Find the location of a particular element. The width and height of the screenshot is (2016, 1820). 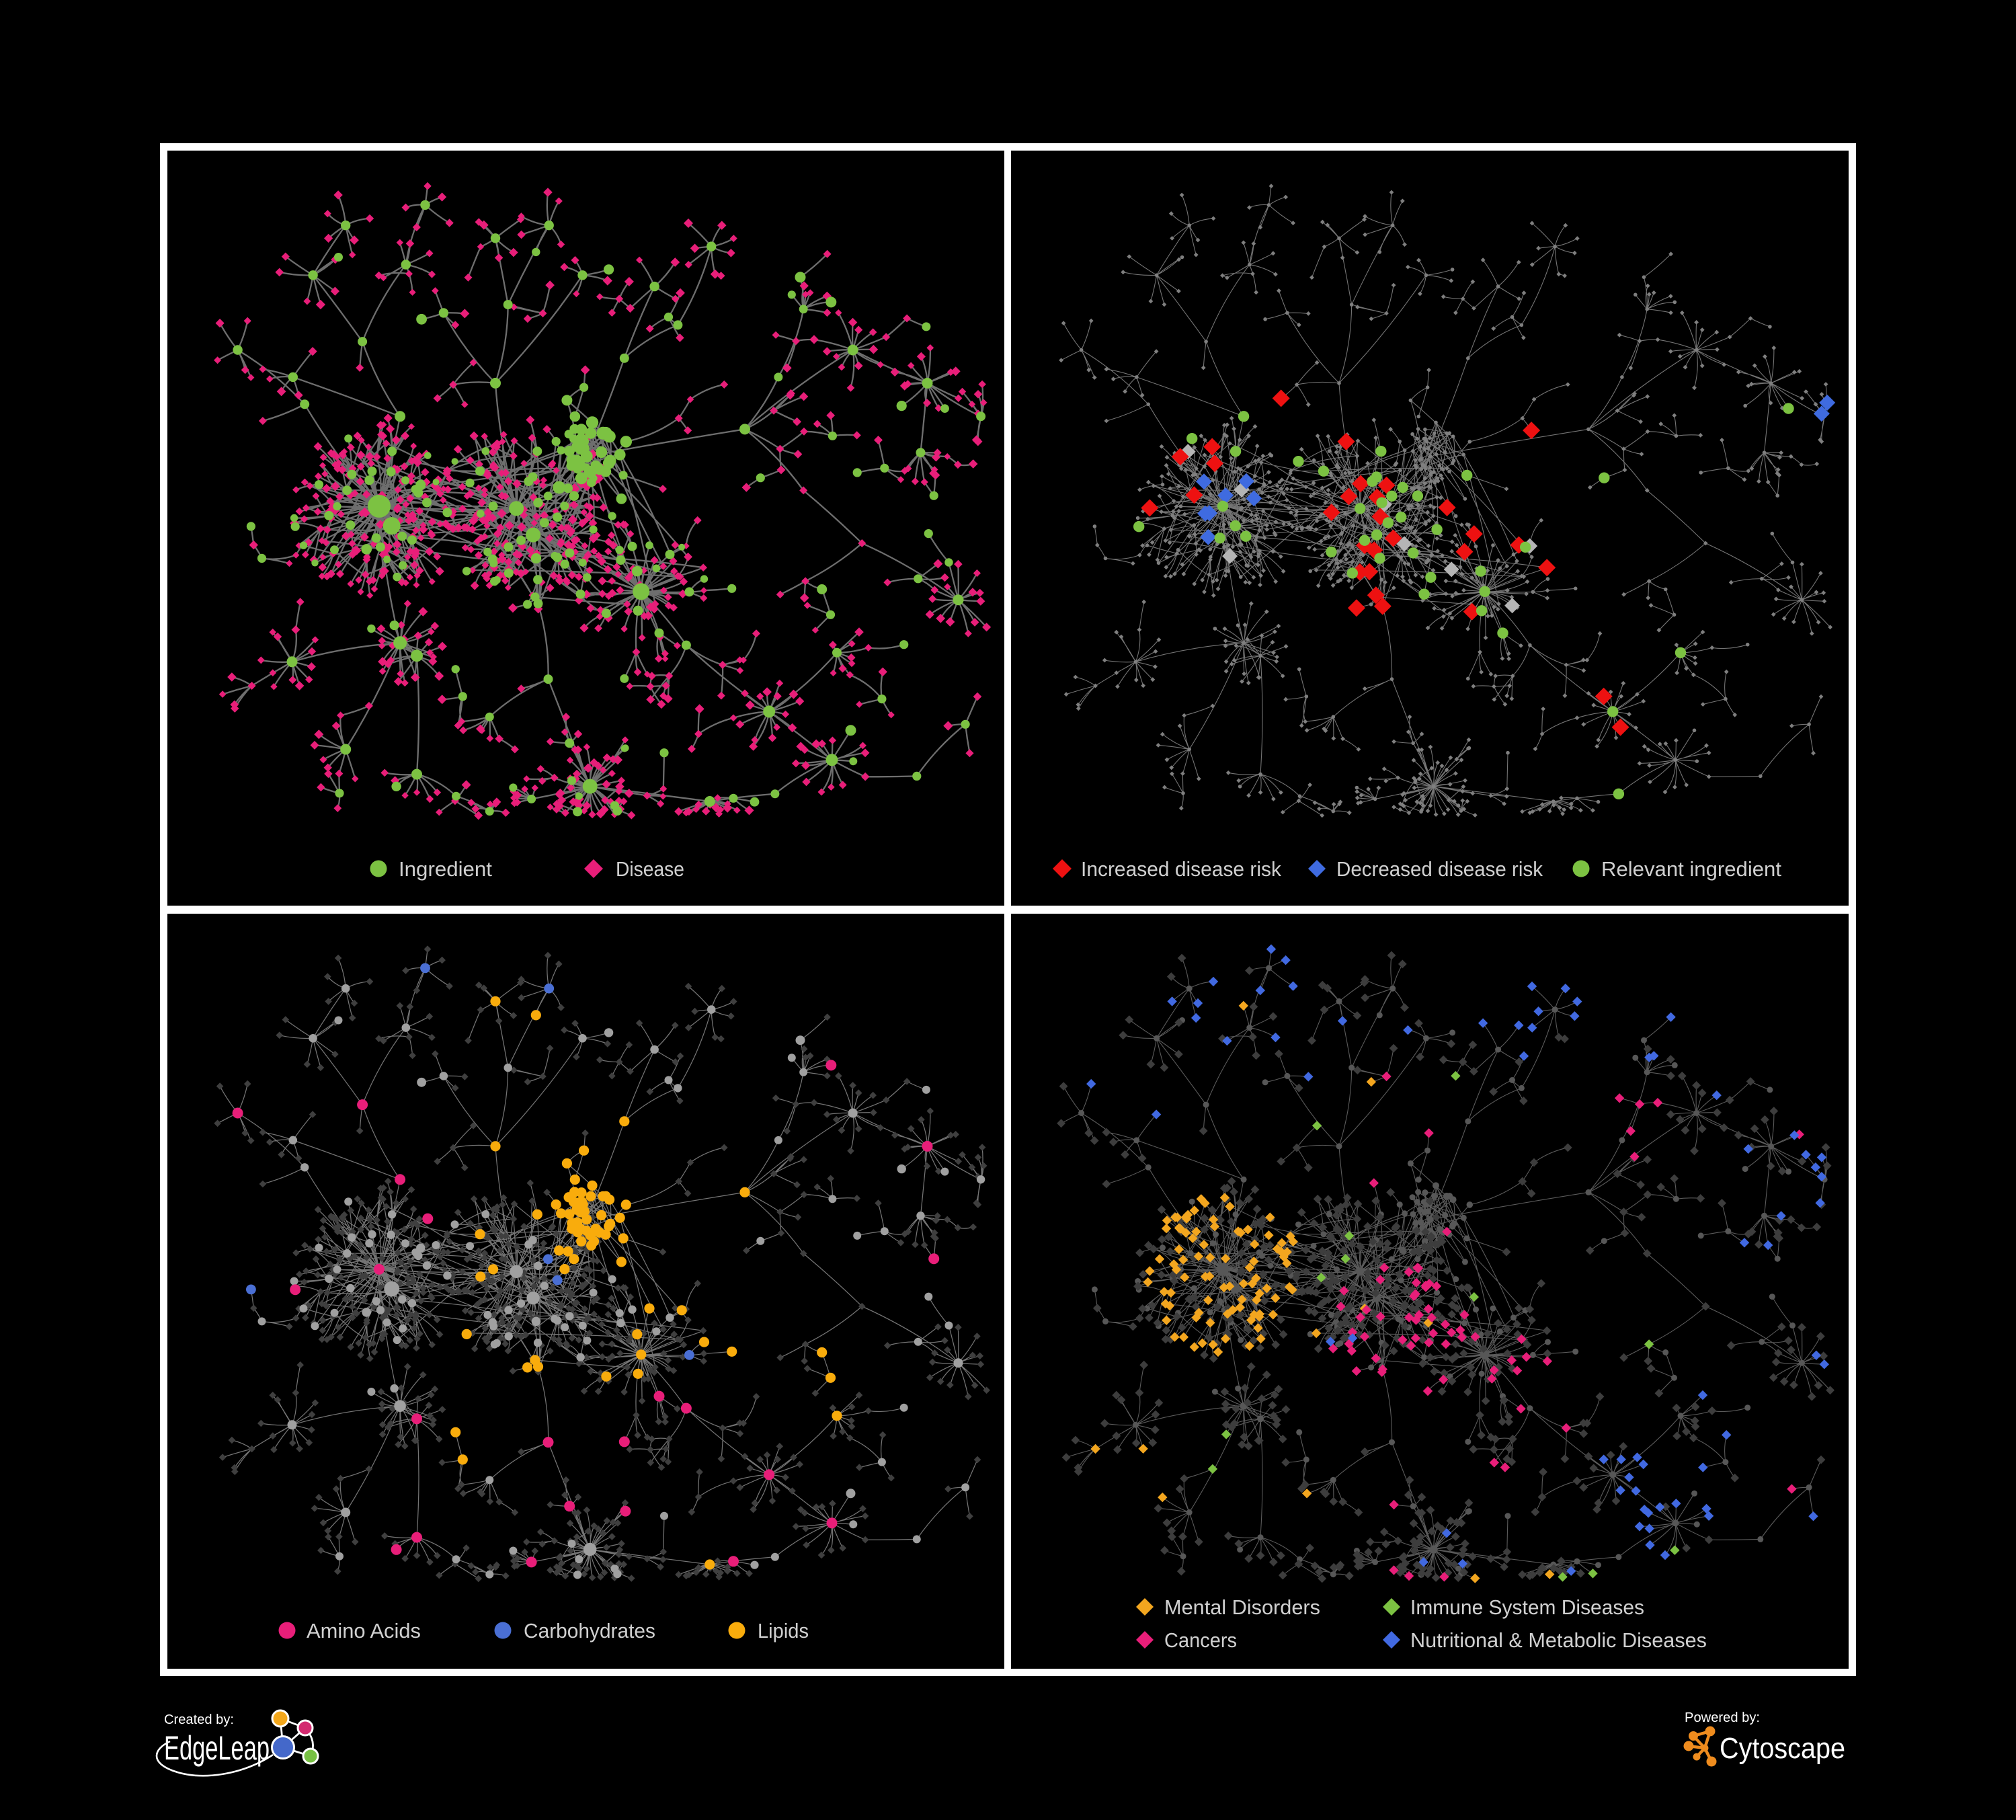

svg-text: Cytoscape is located at coordinates (1782, 1748).